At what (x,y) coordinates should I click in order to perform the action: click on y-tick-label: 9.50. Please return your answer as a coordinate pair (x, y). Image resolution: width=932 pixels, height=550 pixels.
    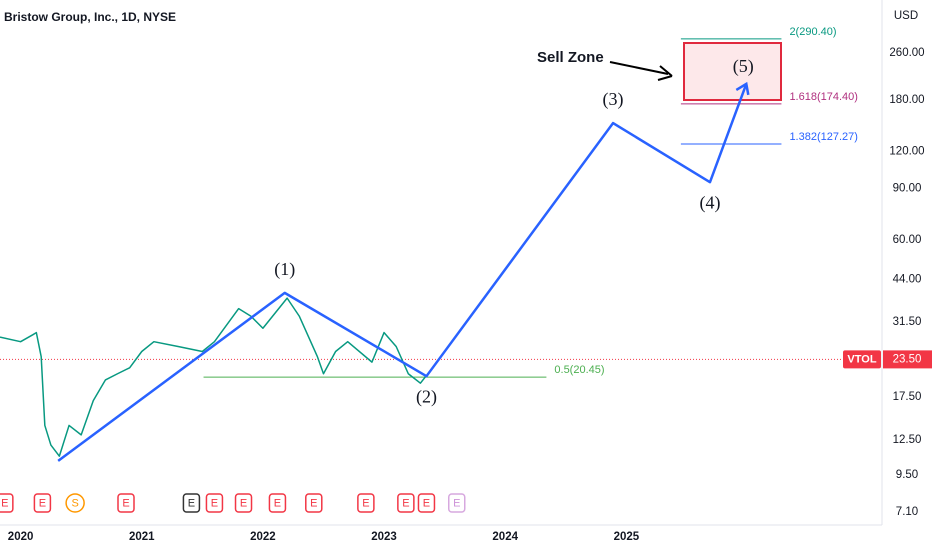
    Looking at the image, I should click on (907, 475).